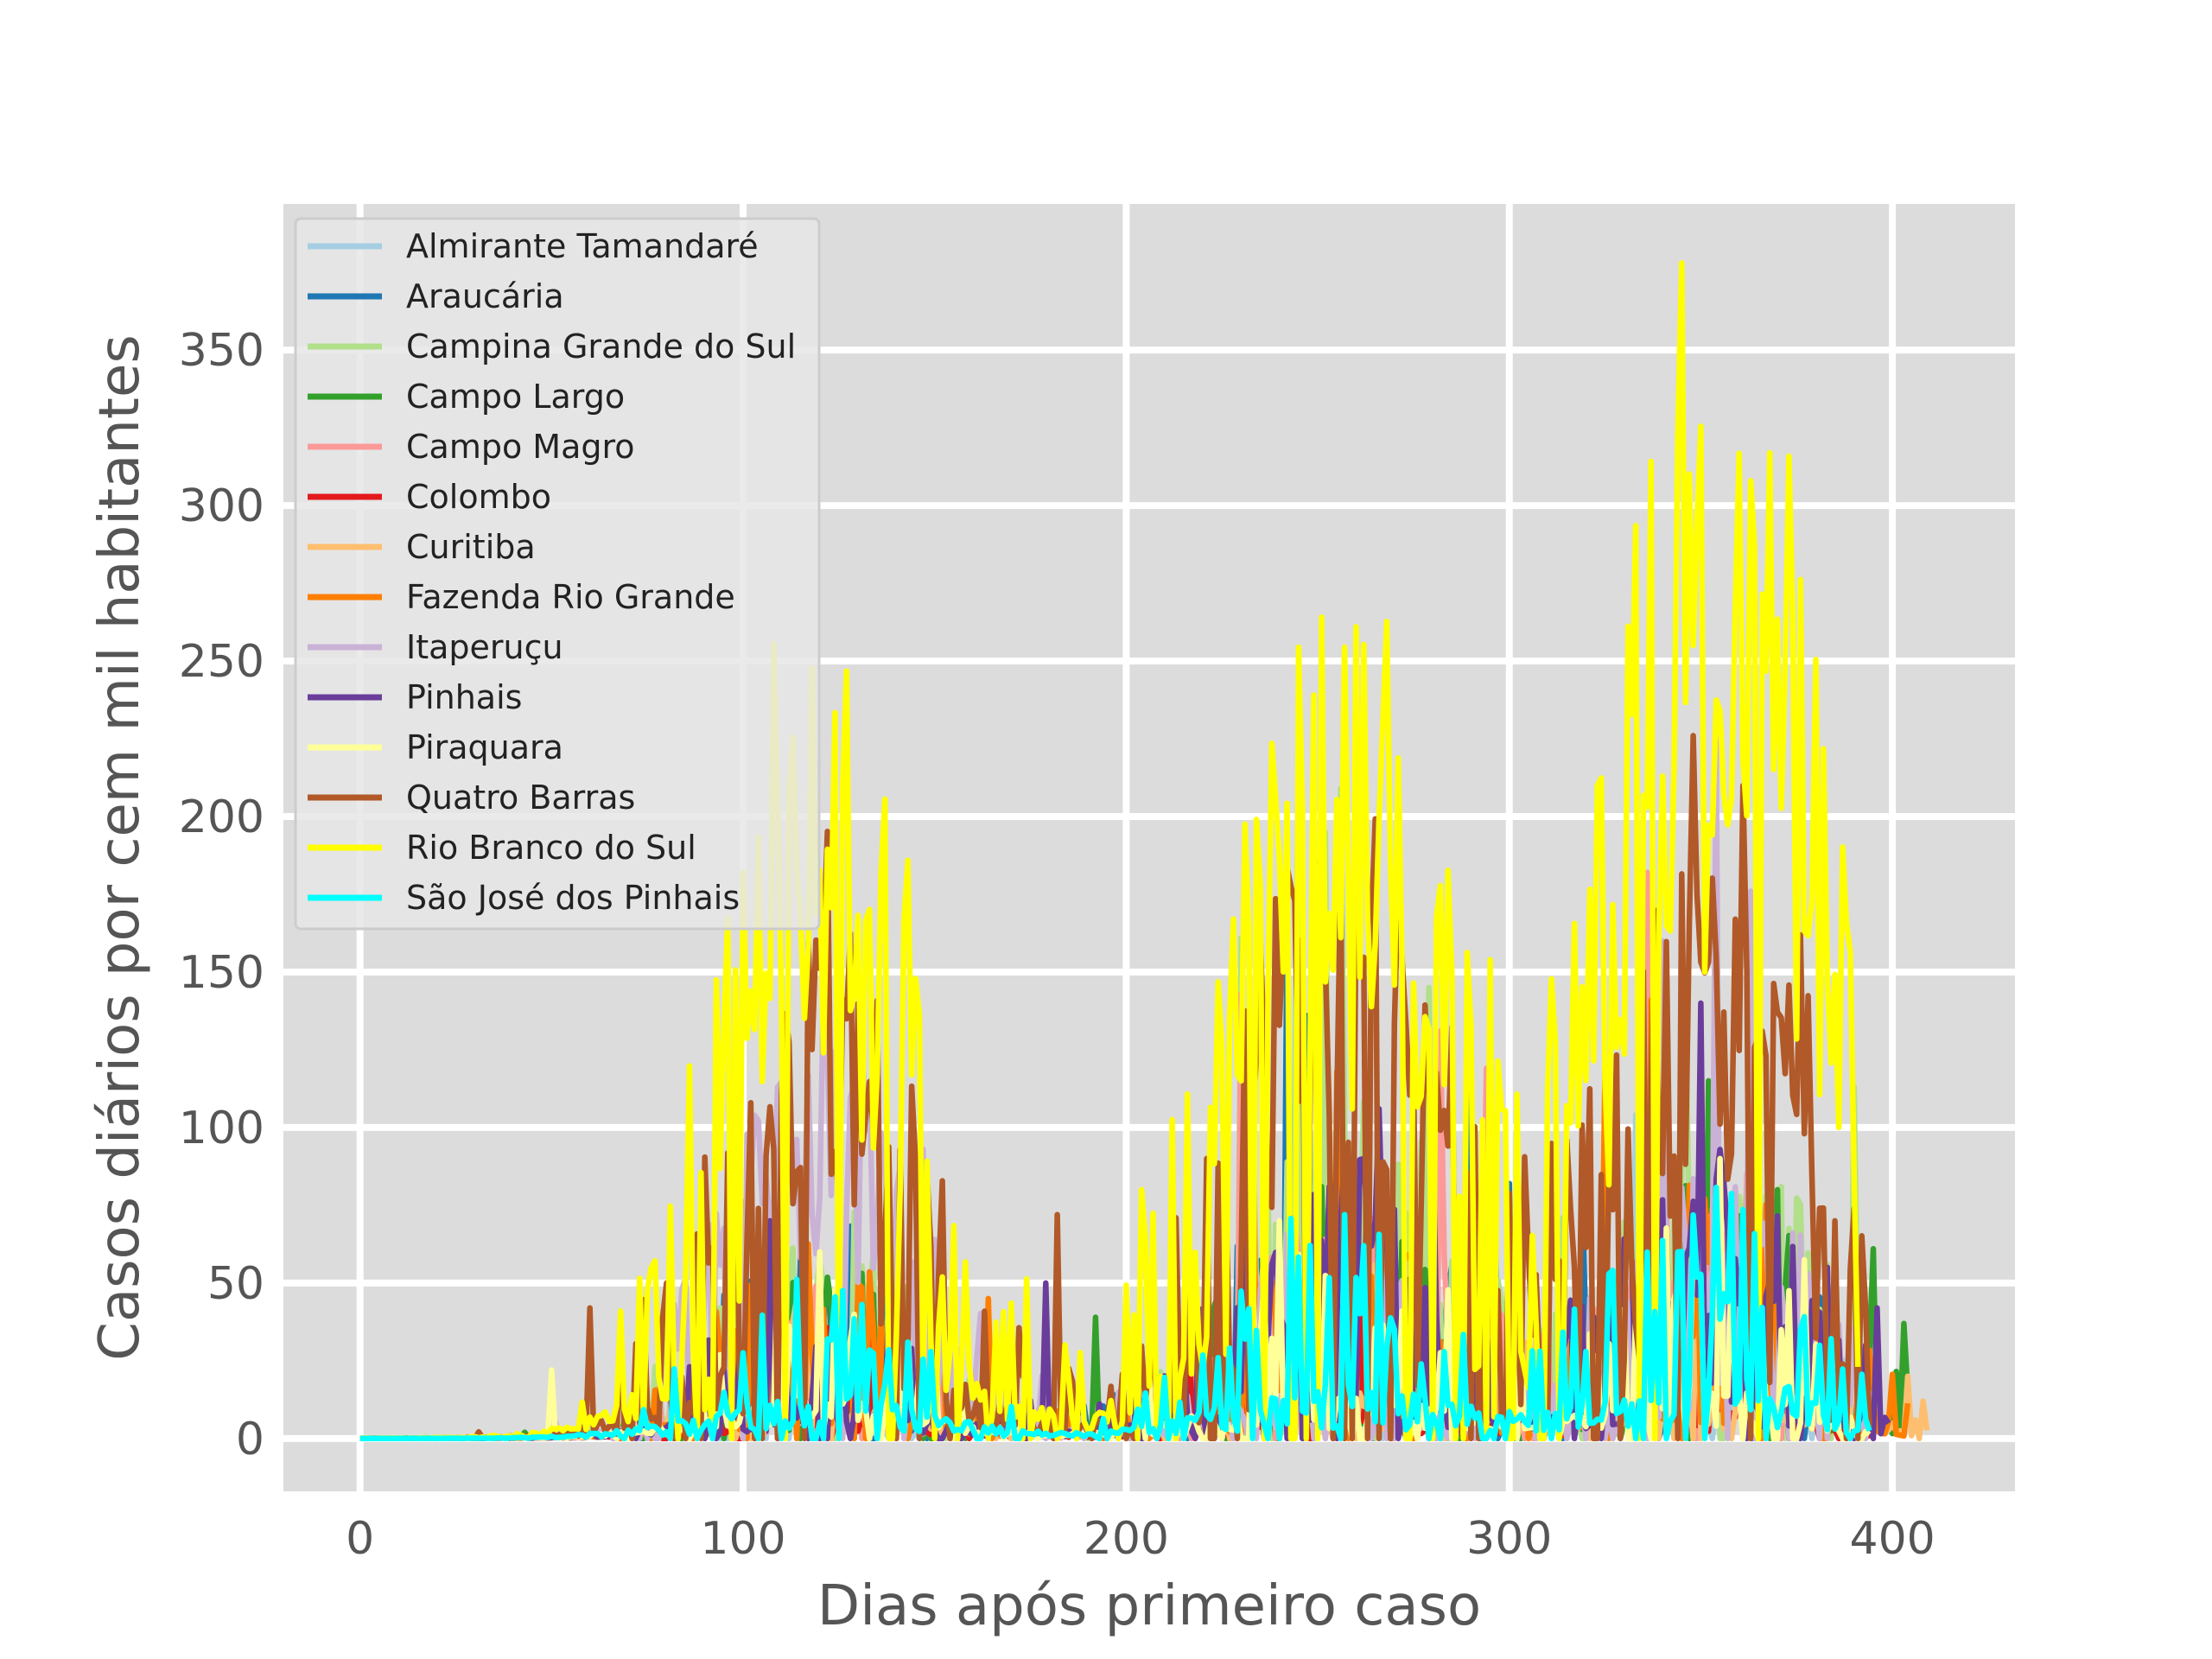 The height and width of the screenshot is (1659, 2212). I want to click on legend-entry: Itaperuçu, so click(484, 647).